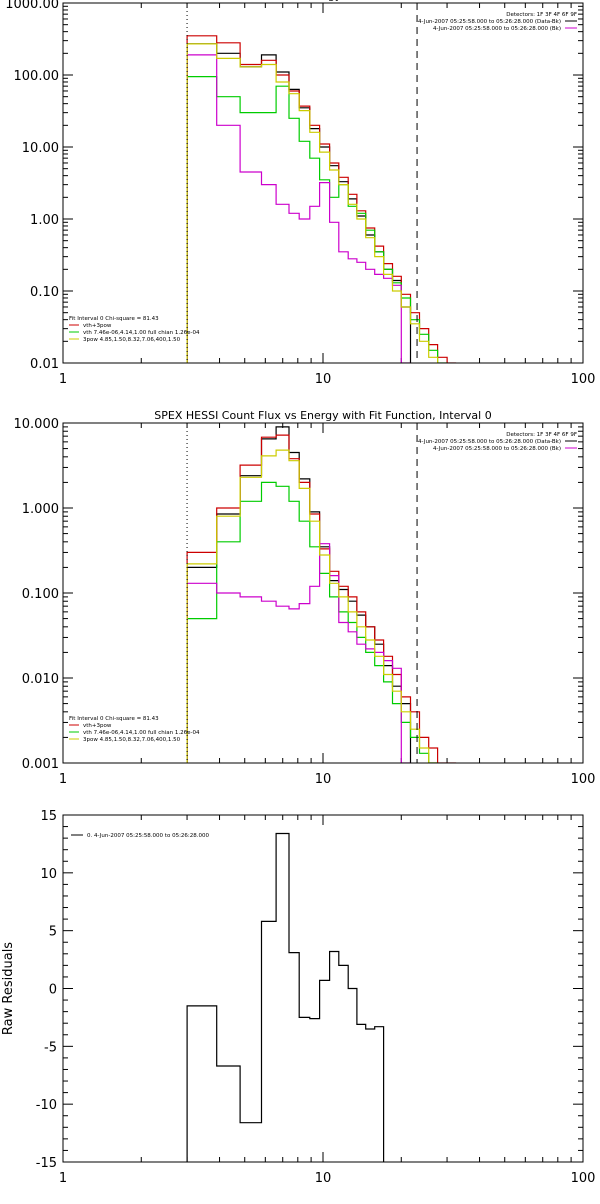 This screenshot has width=600, height=1204. Describe the element at coordinates (50, 1047) in the screenshot. I see `y-tick-label: -5` at that location.